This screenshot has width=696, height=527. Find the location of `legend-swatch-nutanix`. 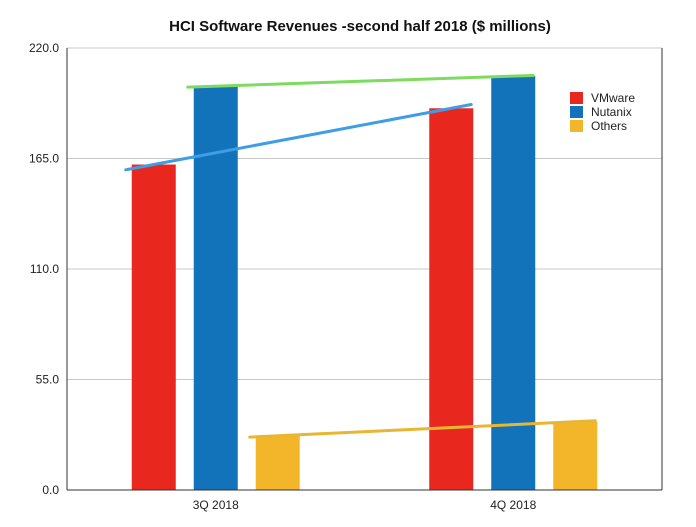

legend-swatch-nutanix is located at coordinates (576, 112).